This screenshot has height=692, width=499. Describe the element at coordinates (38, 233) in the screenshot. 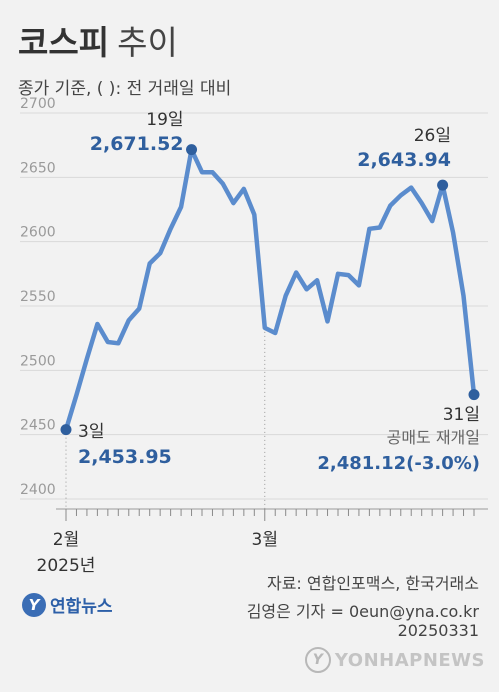

I see `y-tick-label: 2600` at that location.